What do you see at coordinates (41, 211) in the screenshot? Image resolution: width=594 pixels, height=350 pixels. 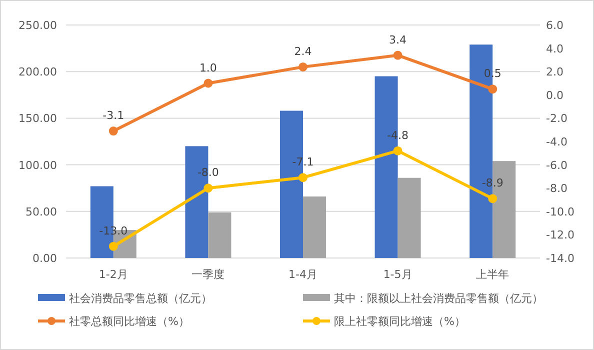 I see `y-tick-label: 50.00` at bounding box center [41, 211].